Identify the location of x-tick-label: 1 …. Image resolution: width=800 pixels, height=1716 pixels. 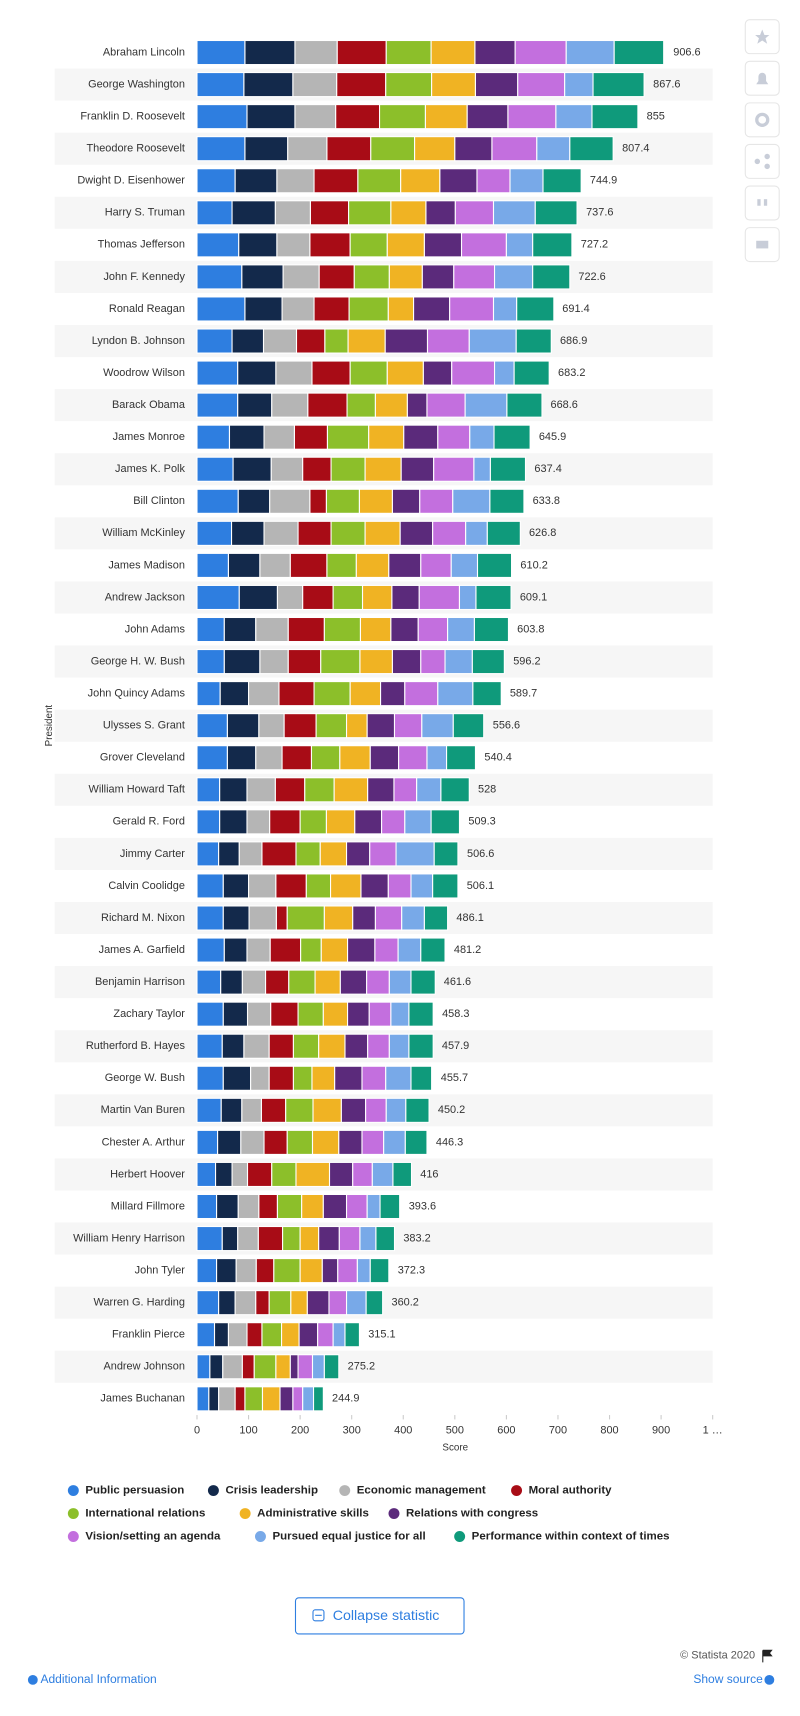
(713, 1430).